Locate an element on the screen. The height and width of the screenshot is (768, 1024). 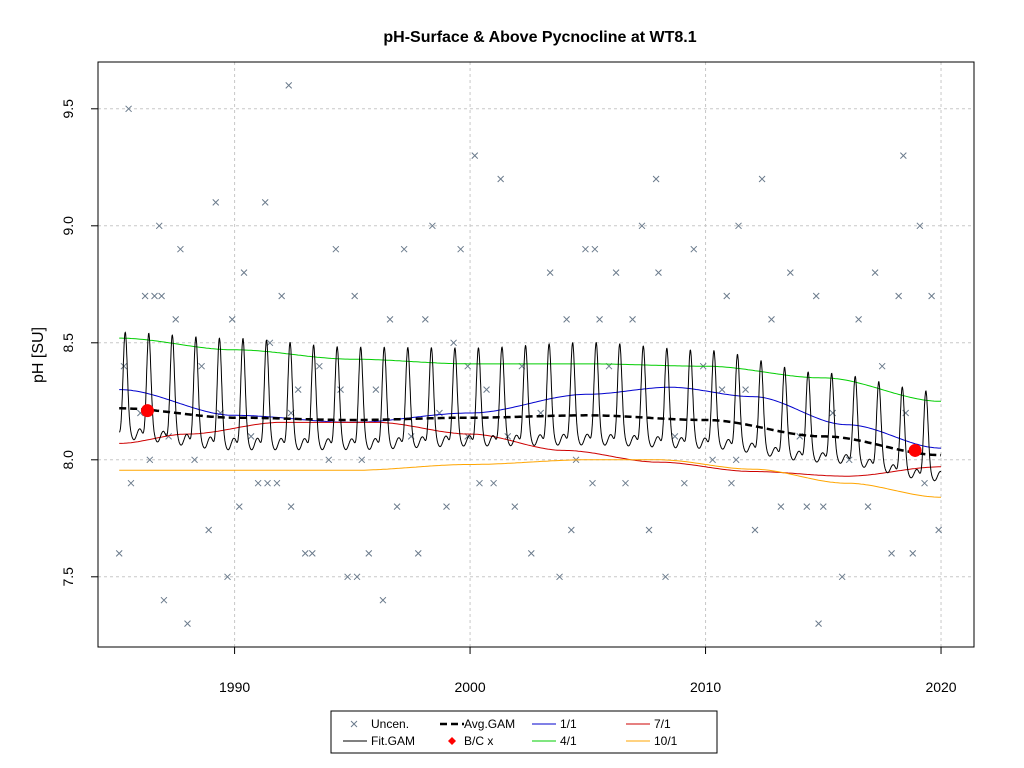
series-line-avg-gam is located at coordinates (530, 432).